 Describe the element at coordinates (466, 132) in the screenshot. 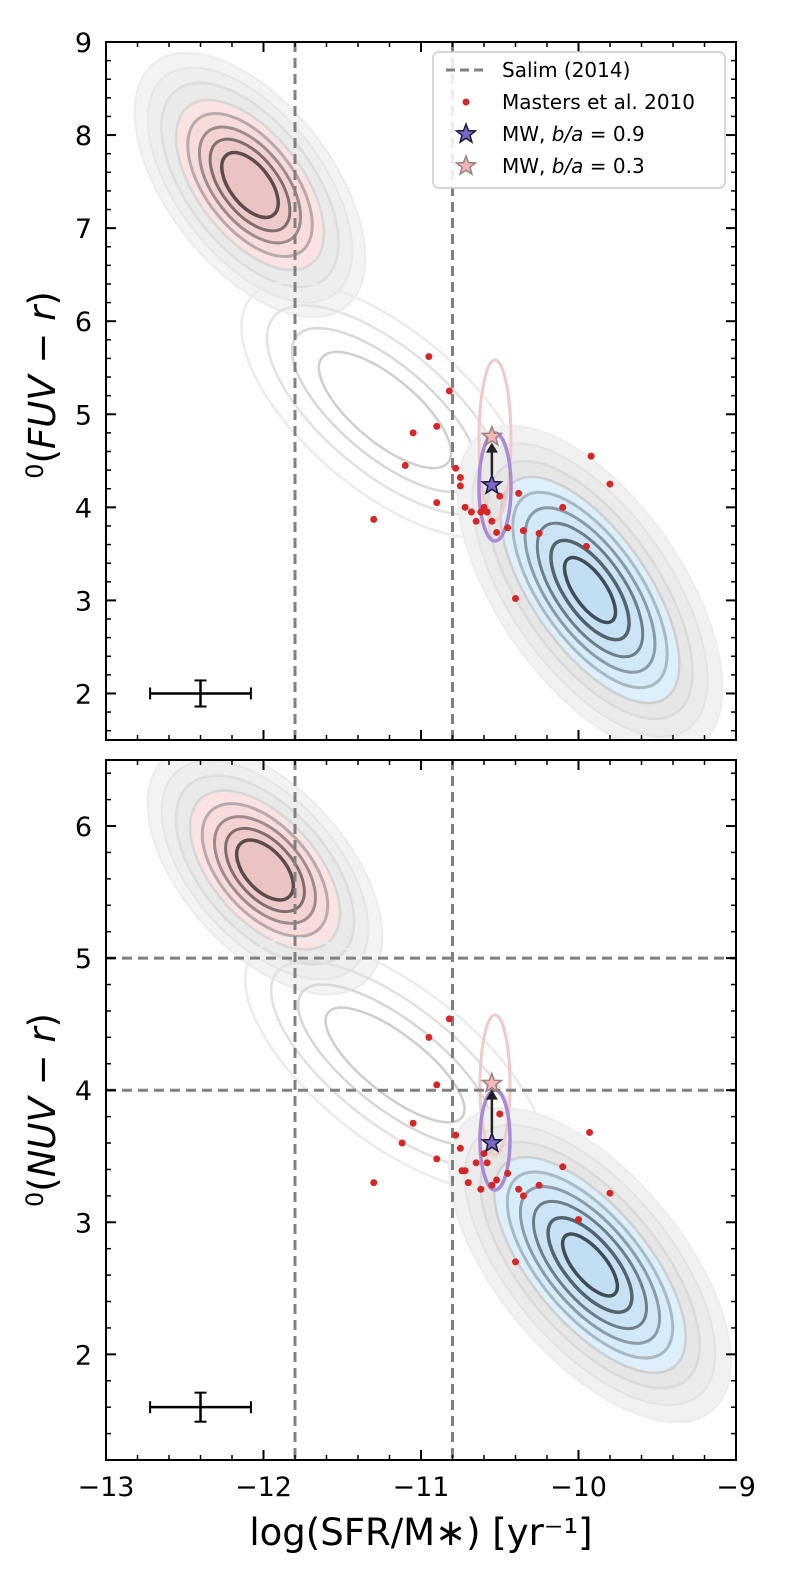

I see `legend-mw-face-on-star` at that location.